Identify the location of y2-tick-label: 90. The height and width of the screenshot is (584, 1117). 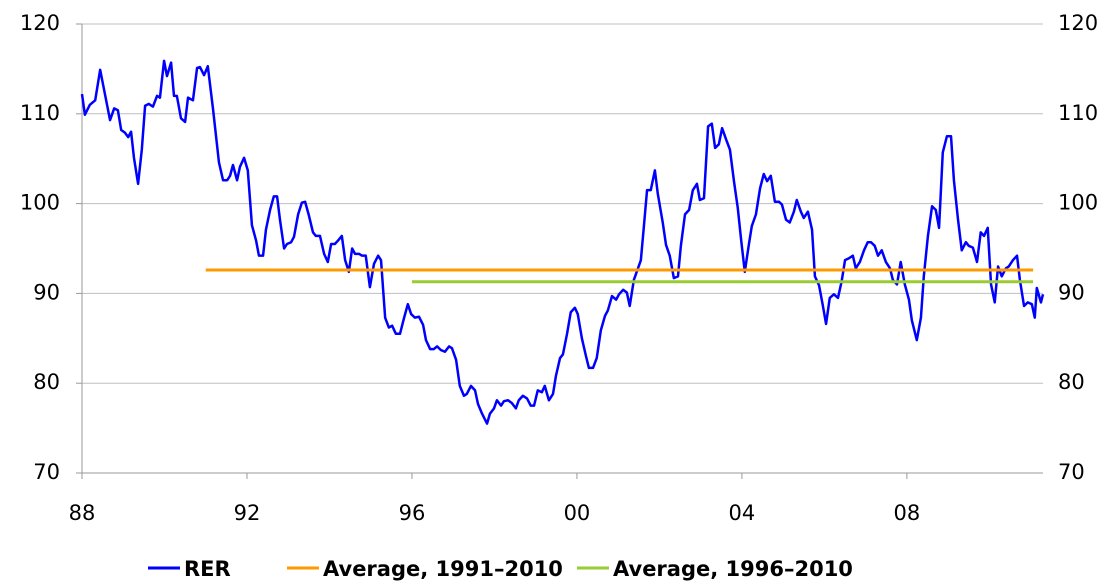
(1071, 292).